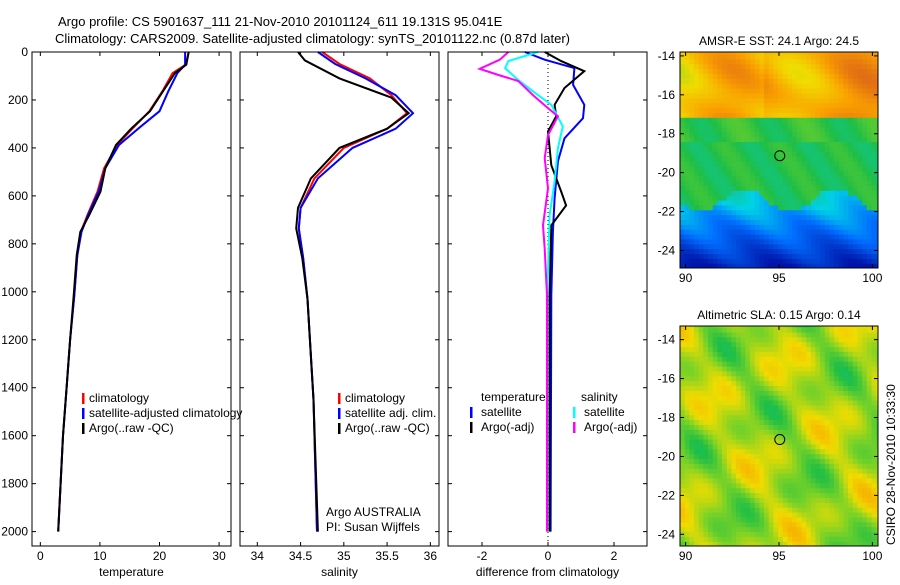  What do you see at coordinates (339, 572) in the screenshot?
I see `x-axis-label: salinity` at bounding box center [339, 572].